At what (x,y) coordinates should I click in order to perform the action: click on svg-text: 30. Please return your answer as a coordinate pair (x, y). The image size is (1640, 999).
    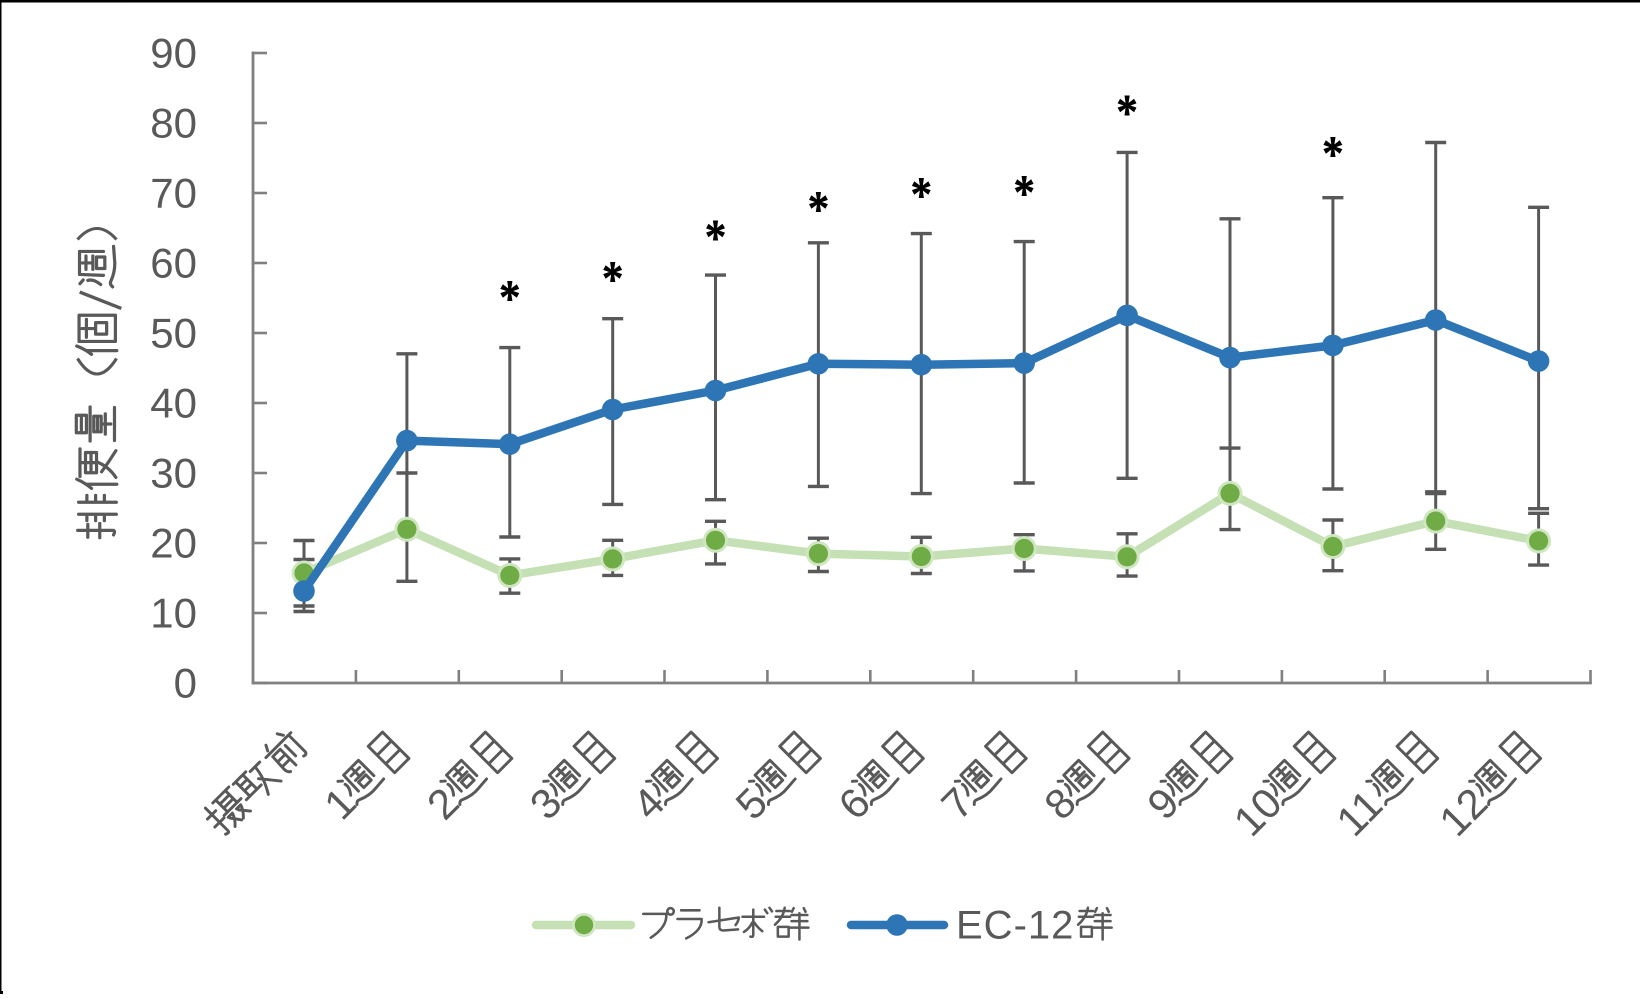
    Looking at the image, I should click on (173, 473).